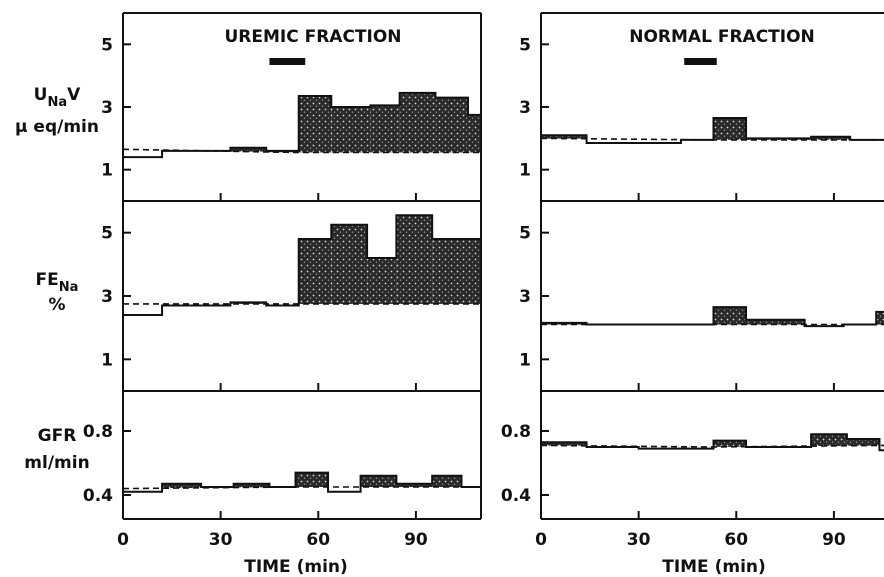 The width and height of the screenshot is (884, 577). I want to click on y-axis-label: GFR, so click(57, 436).